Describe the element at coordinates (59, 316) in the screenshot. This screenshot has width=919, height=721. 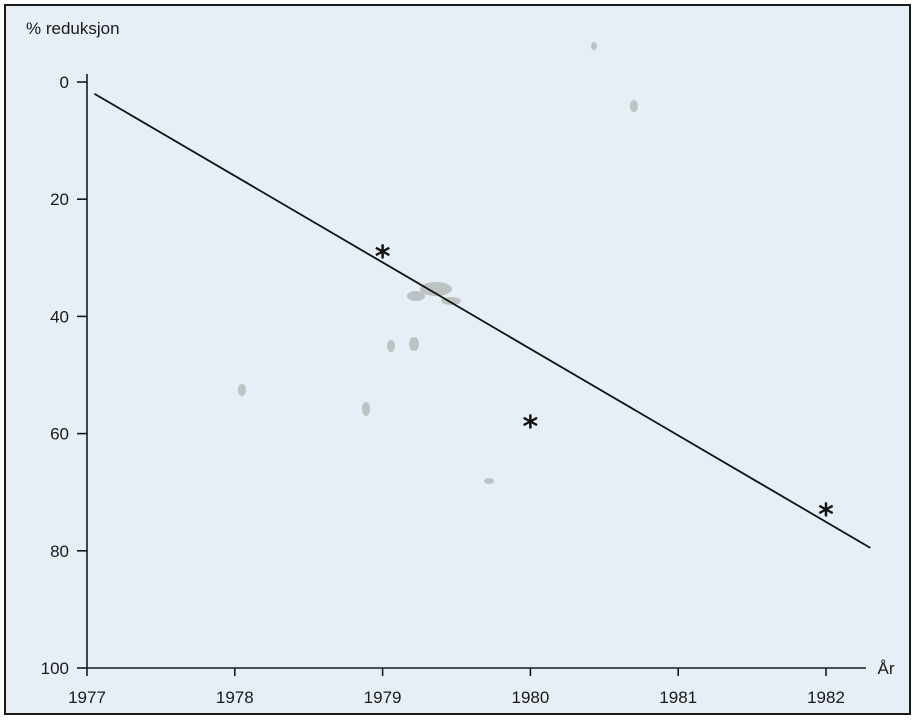
I see `y-tick-label: 40` at that location.